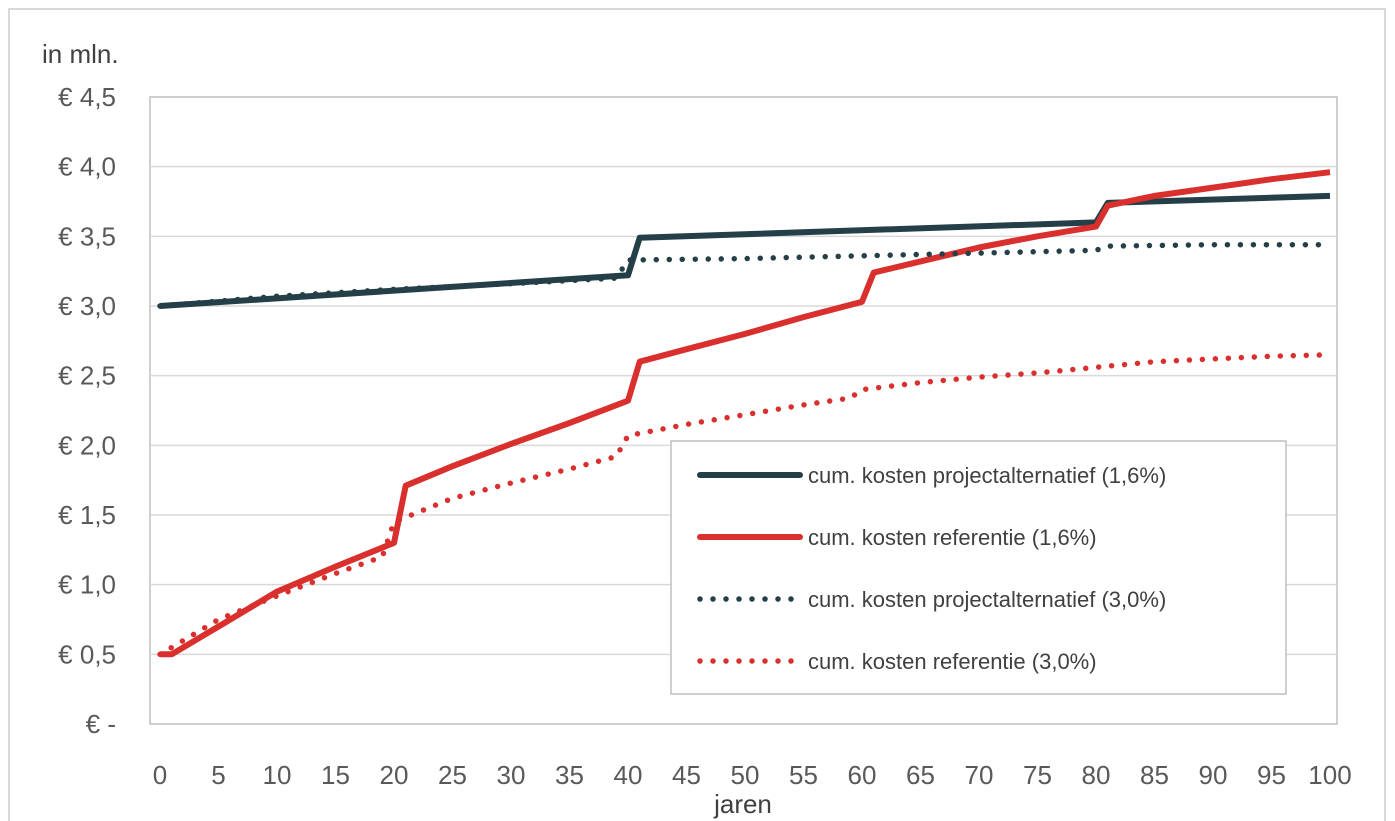  Describe the element at coordinates (1037, 775) in the screenshot. I see `x-tick-label: 75` at that location.